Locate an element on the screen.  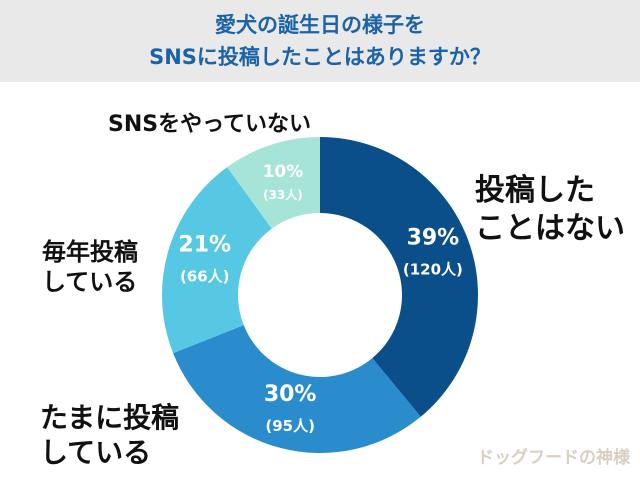
value-label: 21% is located at coordinates (204, 245).